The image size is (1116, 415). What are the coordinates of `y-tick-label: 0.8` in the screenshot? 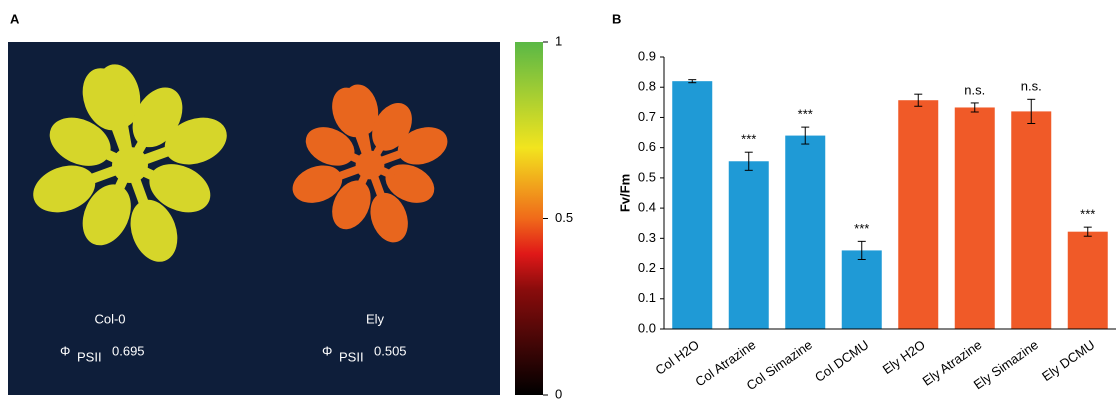 It's located at (647, 86).